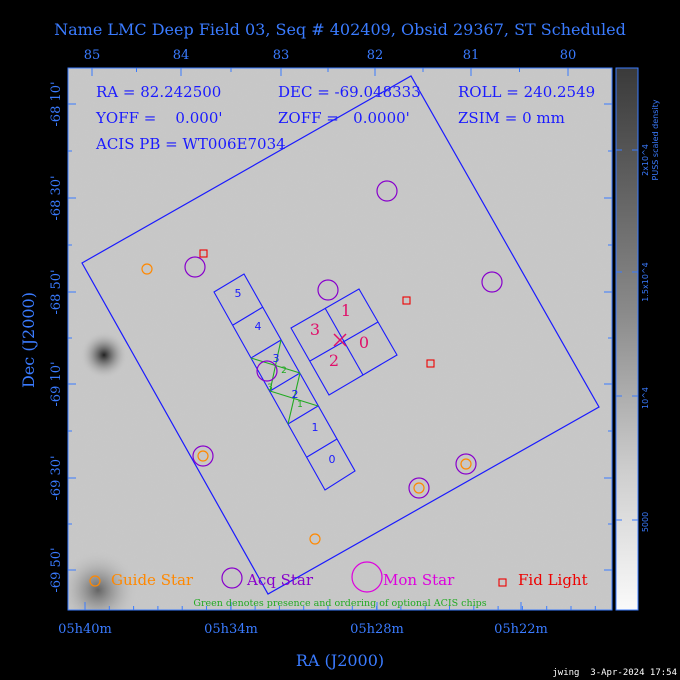 Image resolution: width=680 pixels, height=680 pixels. Describe the element at coordinates (281, 55) in the screenshot. I see `top-tick-label: 83` at that location.